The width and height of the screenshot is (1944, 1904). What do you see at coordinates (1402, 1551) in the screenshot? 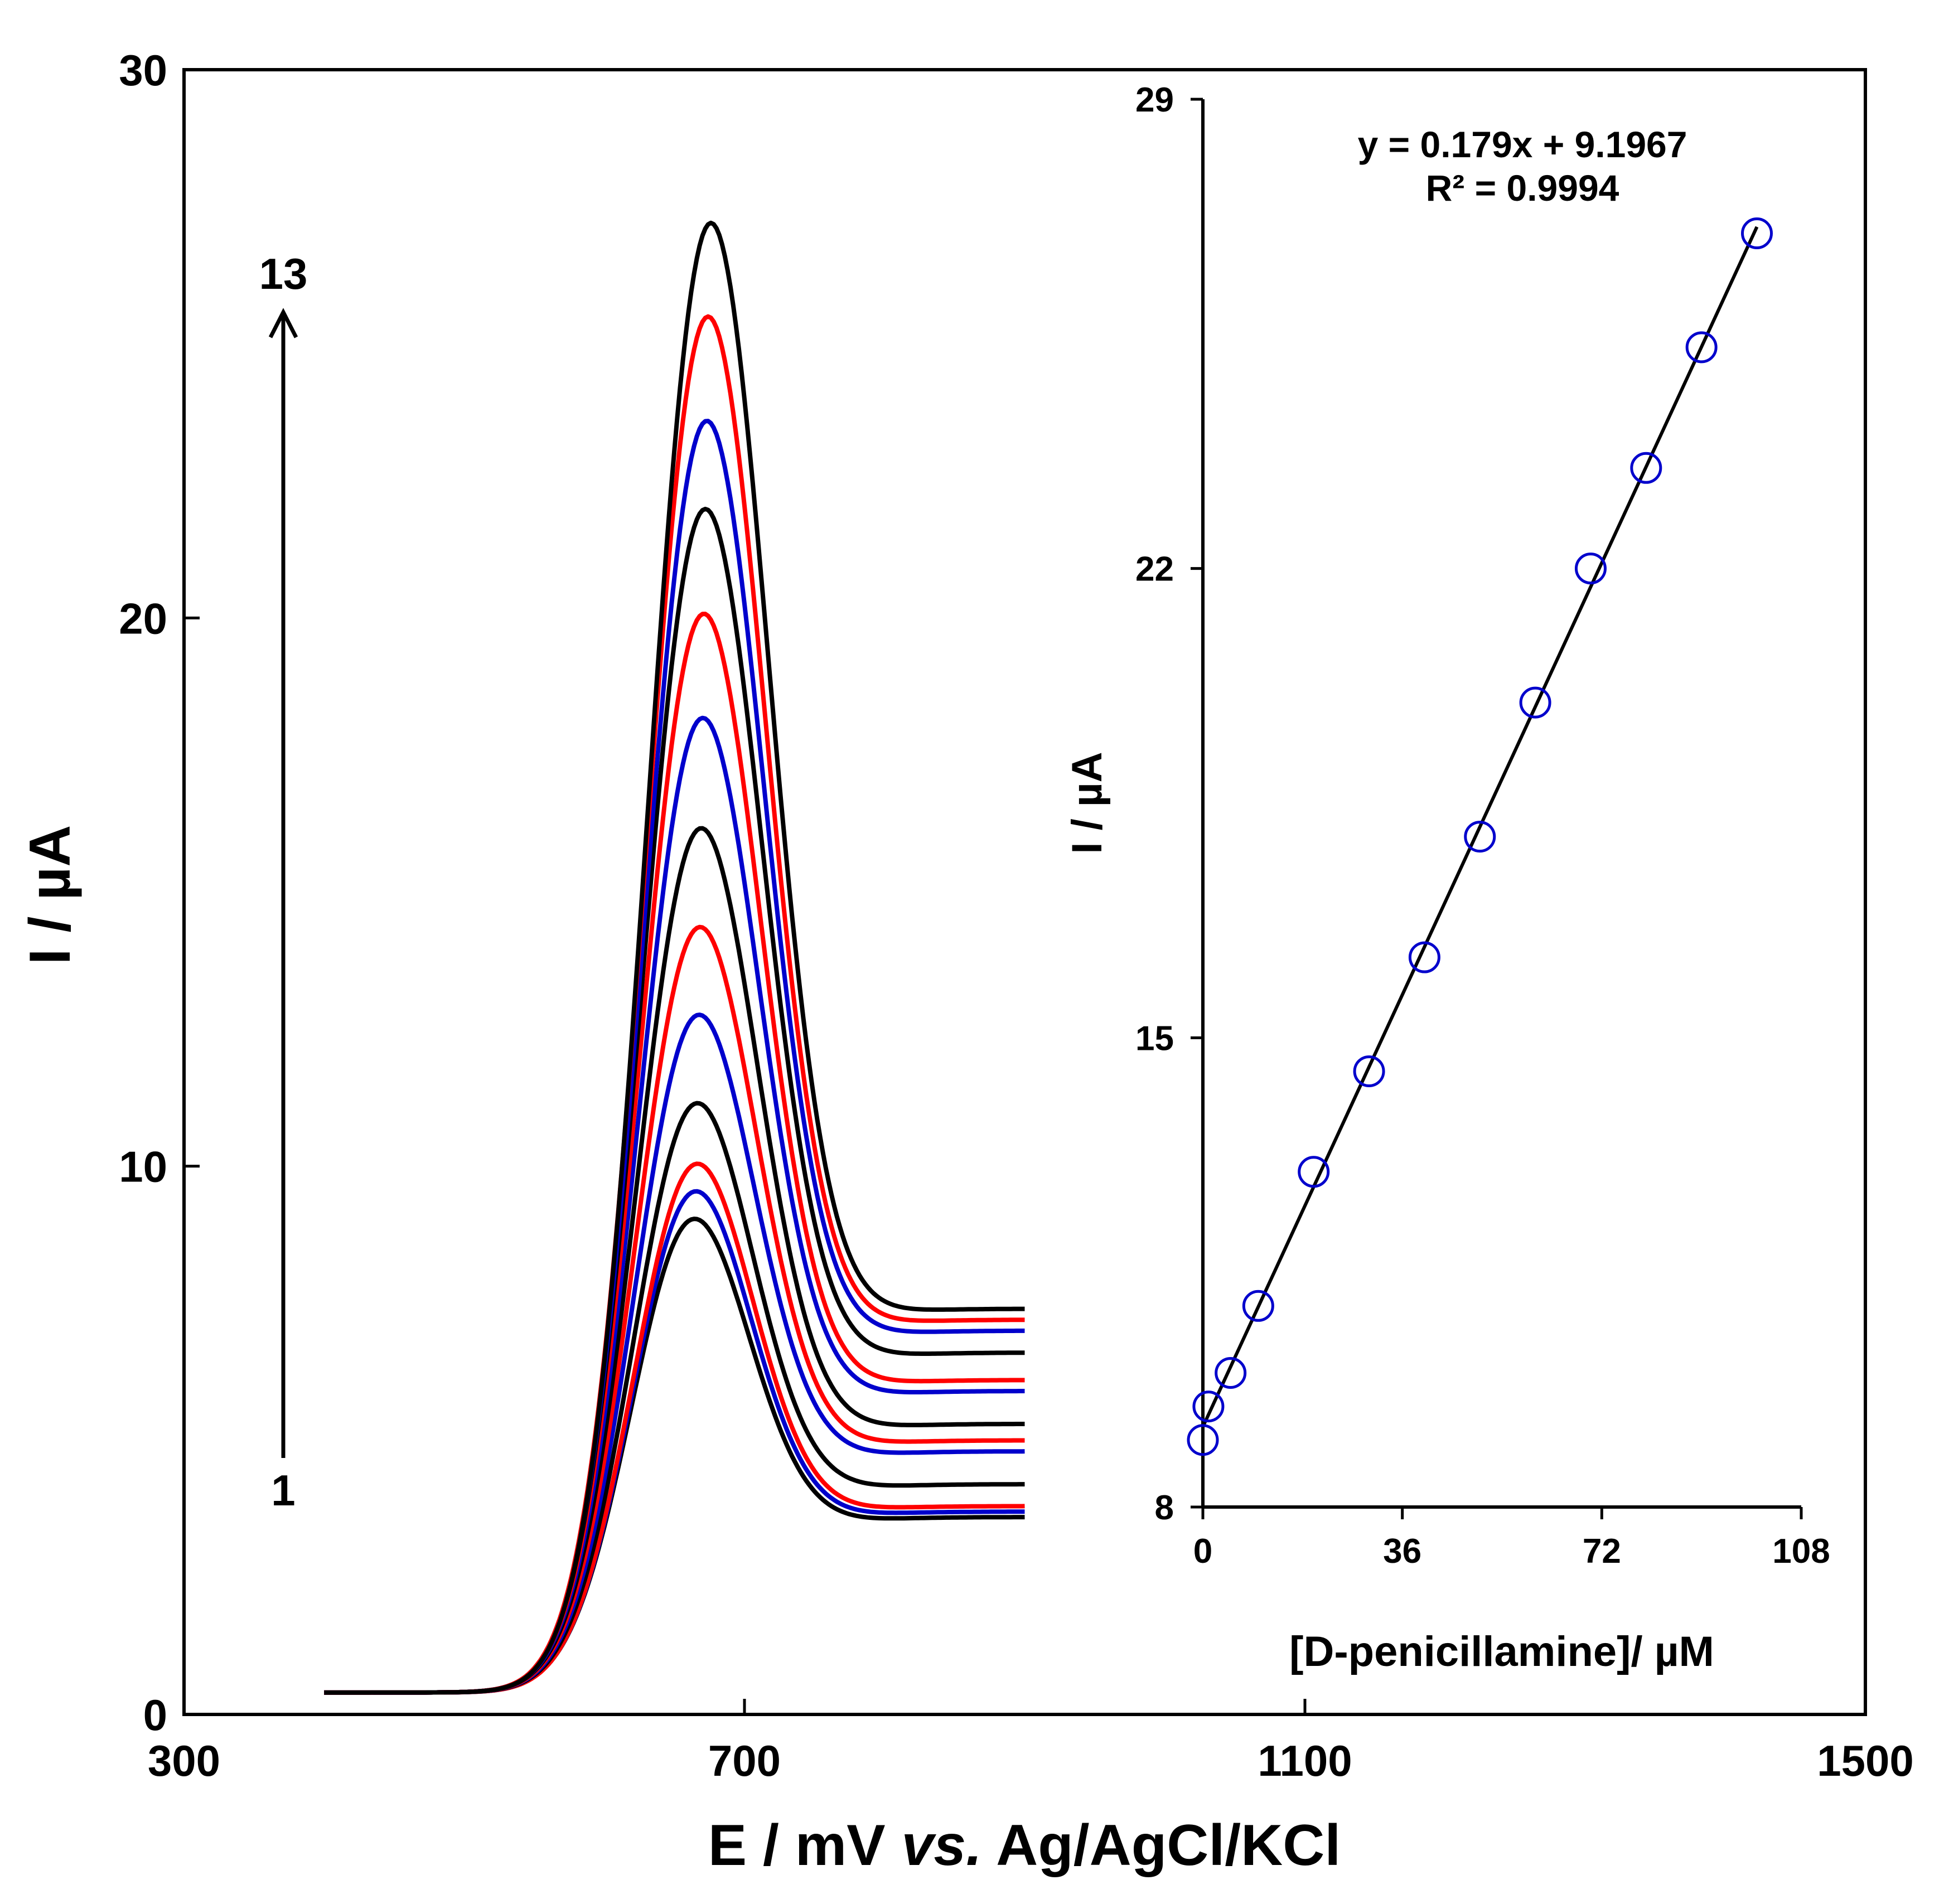
I see `inset-x-tick-label: 36` at bounding box center [1402, 1551].